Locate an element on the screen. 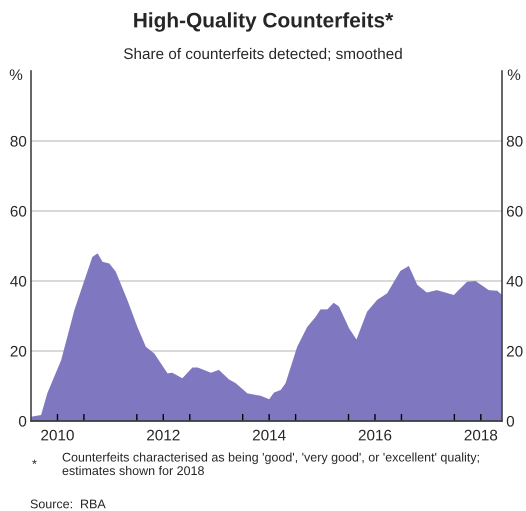  text: RBA is located at coordinates (93, 504).